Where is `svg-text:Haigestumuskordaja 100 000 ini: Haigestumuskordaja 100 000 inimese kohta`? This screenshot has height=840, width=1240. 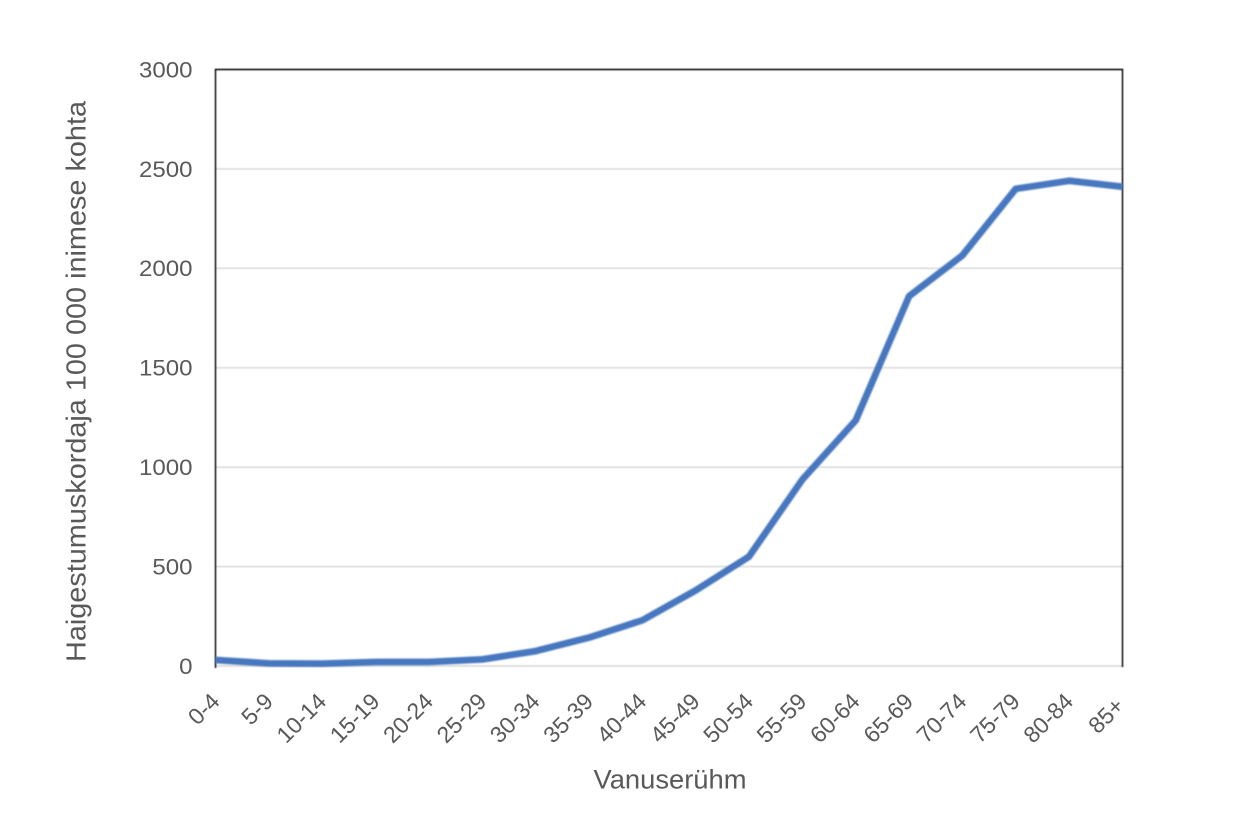 svg-text:Haigestumuskordaja 100 000 ini: Haigestumuskordaja 100 000 inimese kohta is located at coordinates (76, 381).